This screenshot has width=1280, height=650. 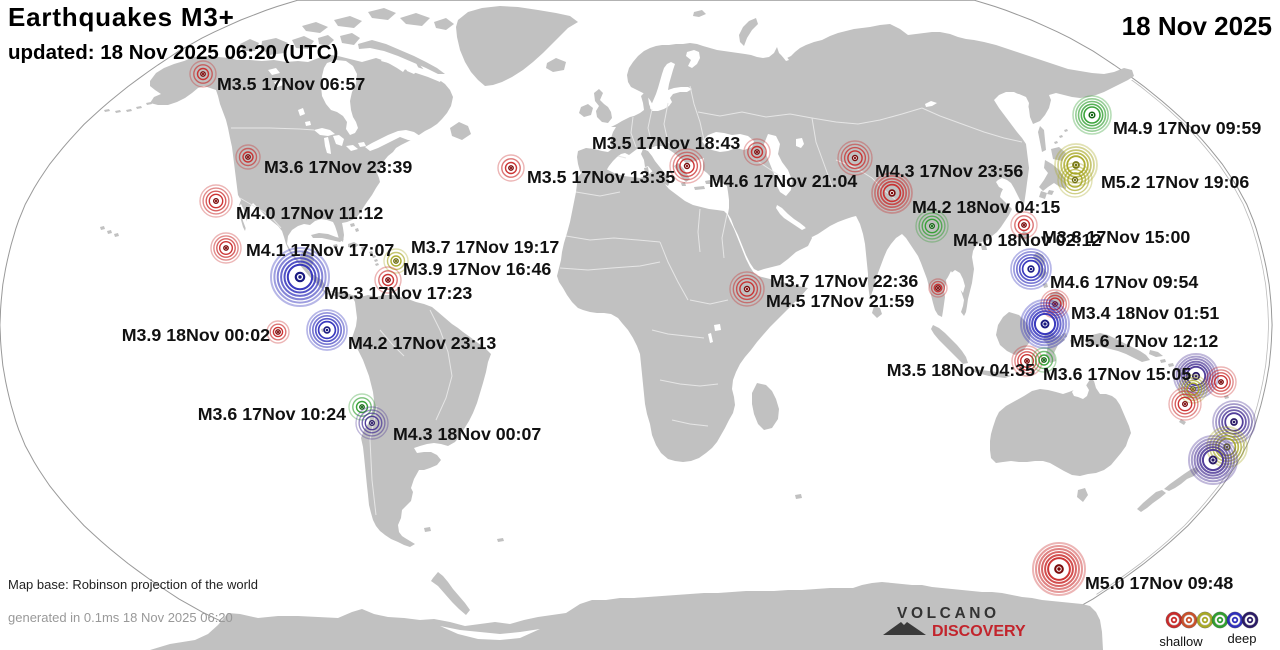 What do you see at coordinates (1197, 26) in the screenshot?
I see `svg-text: 18 Nov 2025` at bounding box center [1197, 26].